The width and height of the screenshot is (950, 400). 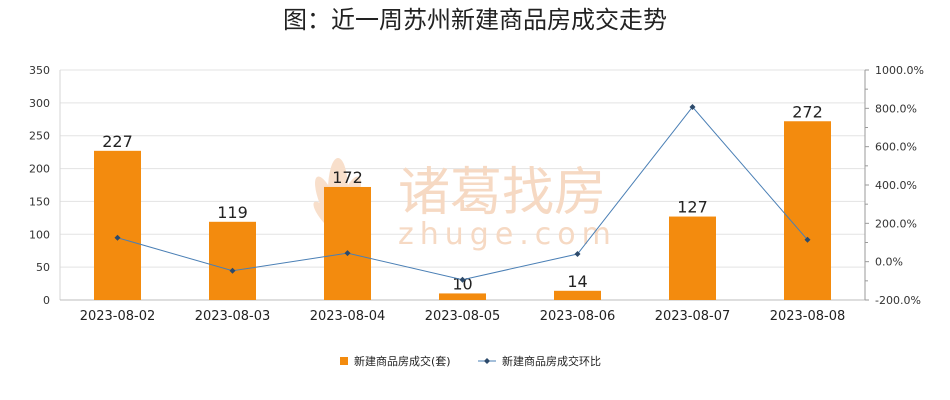 What do you see at coordinates (46, 300) in the screenshot?
I see `y-left-tick-label: 0` at bounding box center [46, 300].